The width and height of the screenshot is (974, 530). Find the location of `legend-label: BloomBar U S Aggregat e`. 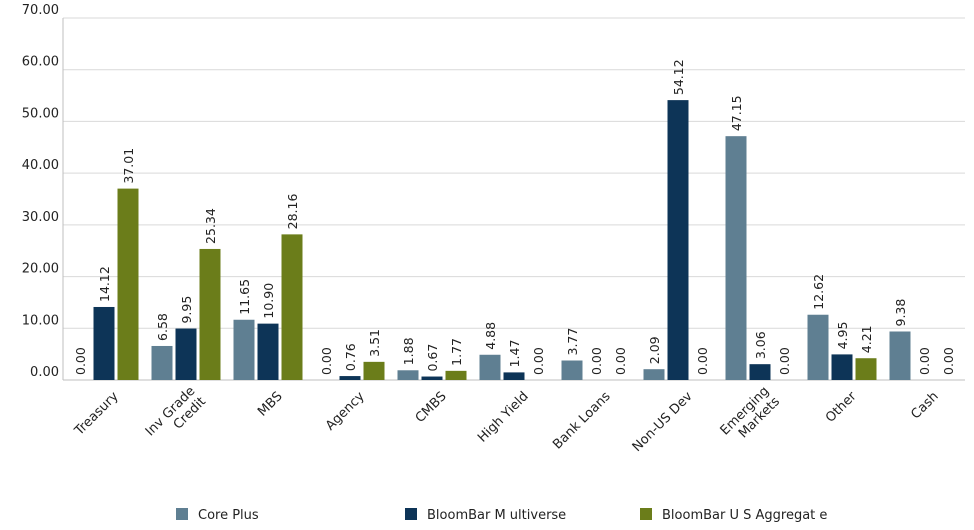

legend-label: BloomBar U S Aggregat e is located at coordinates (744, 515).